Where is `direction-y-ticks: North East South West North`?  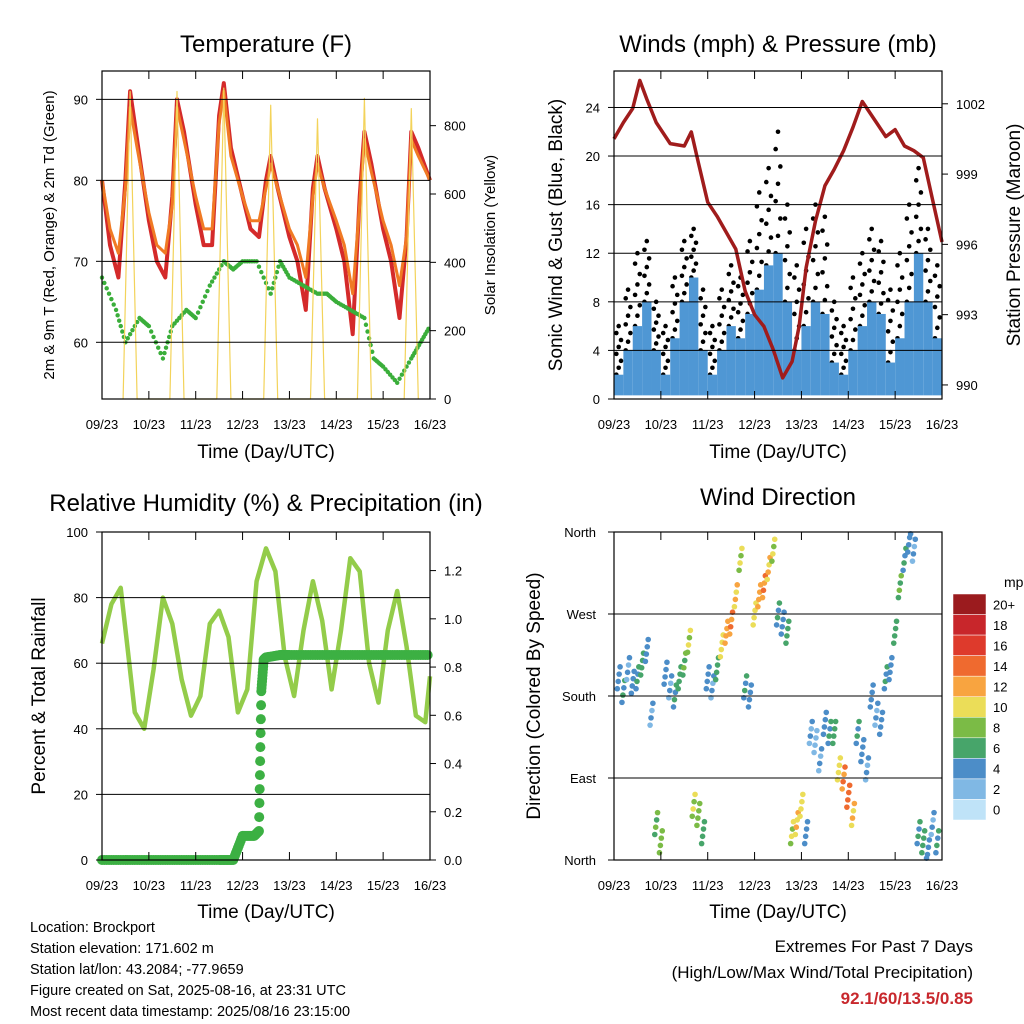 direction-y-ticks: North East South West North is located at coordinates (752, 696).